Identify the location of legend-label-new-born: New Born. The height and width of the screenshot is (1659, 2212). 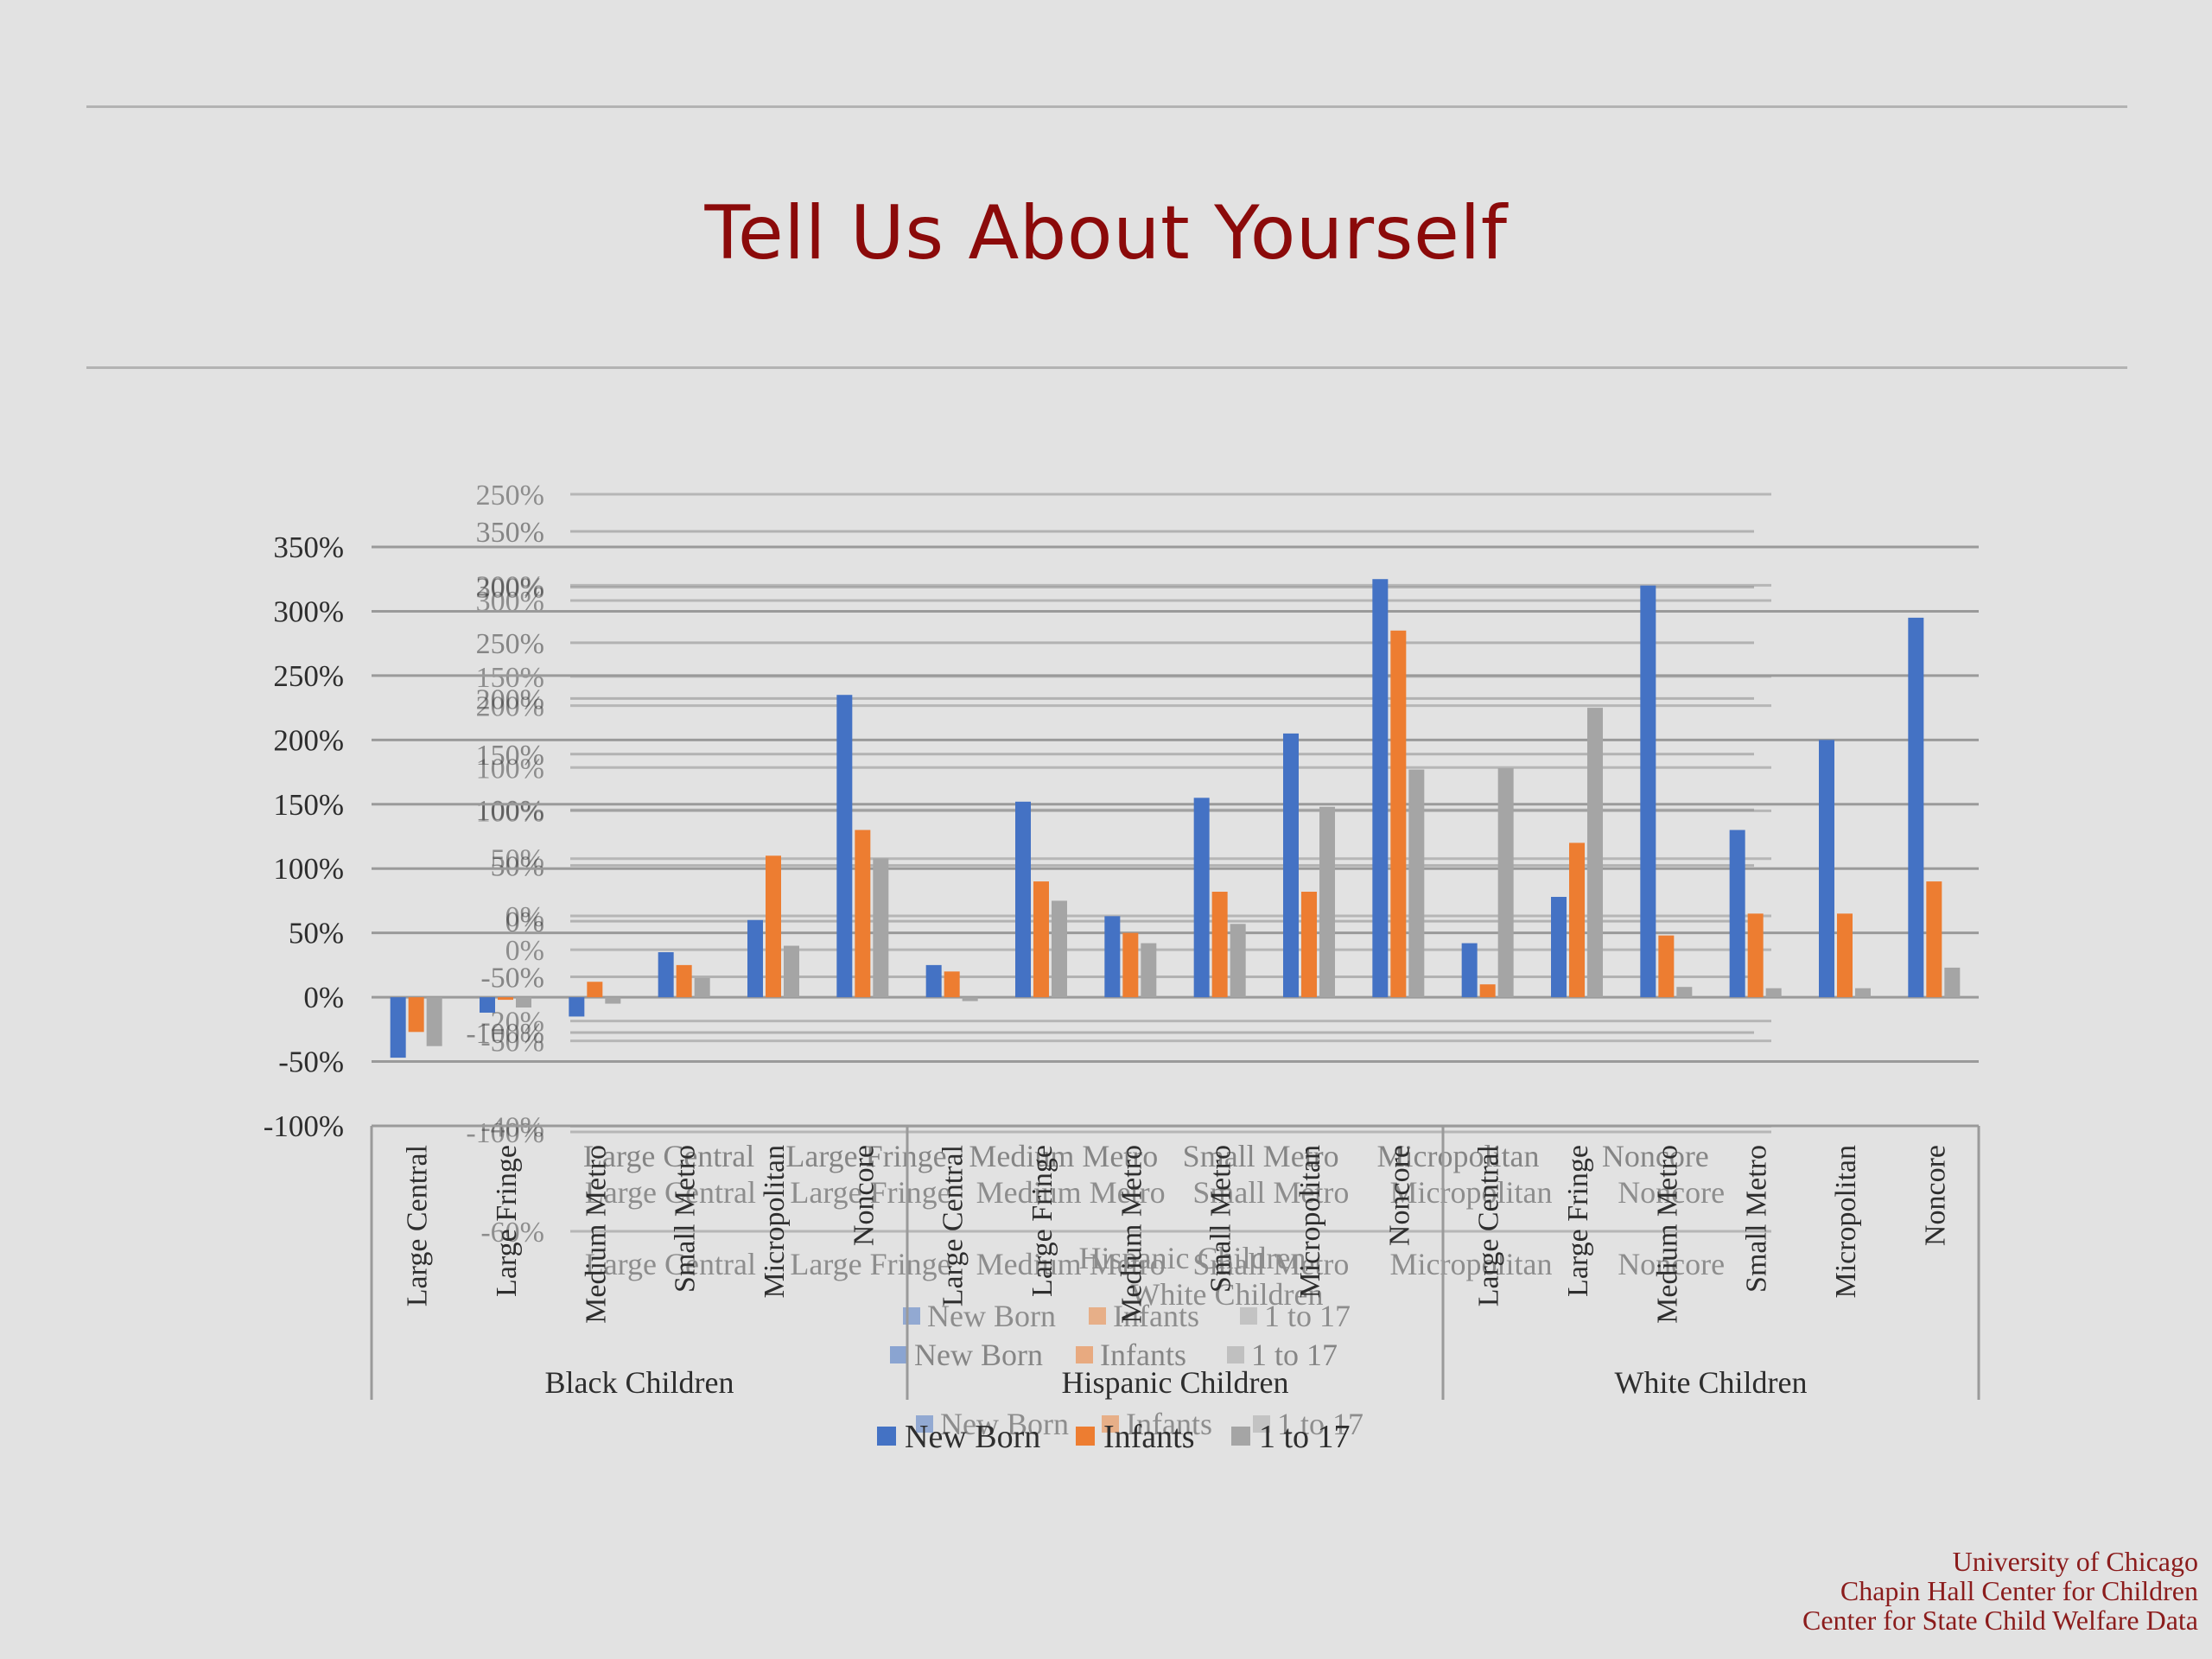
(972, 1437).